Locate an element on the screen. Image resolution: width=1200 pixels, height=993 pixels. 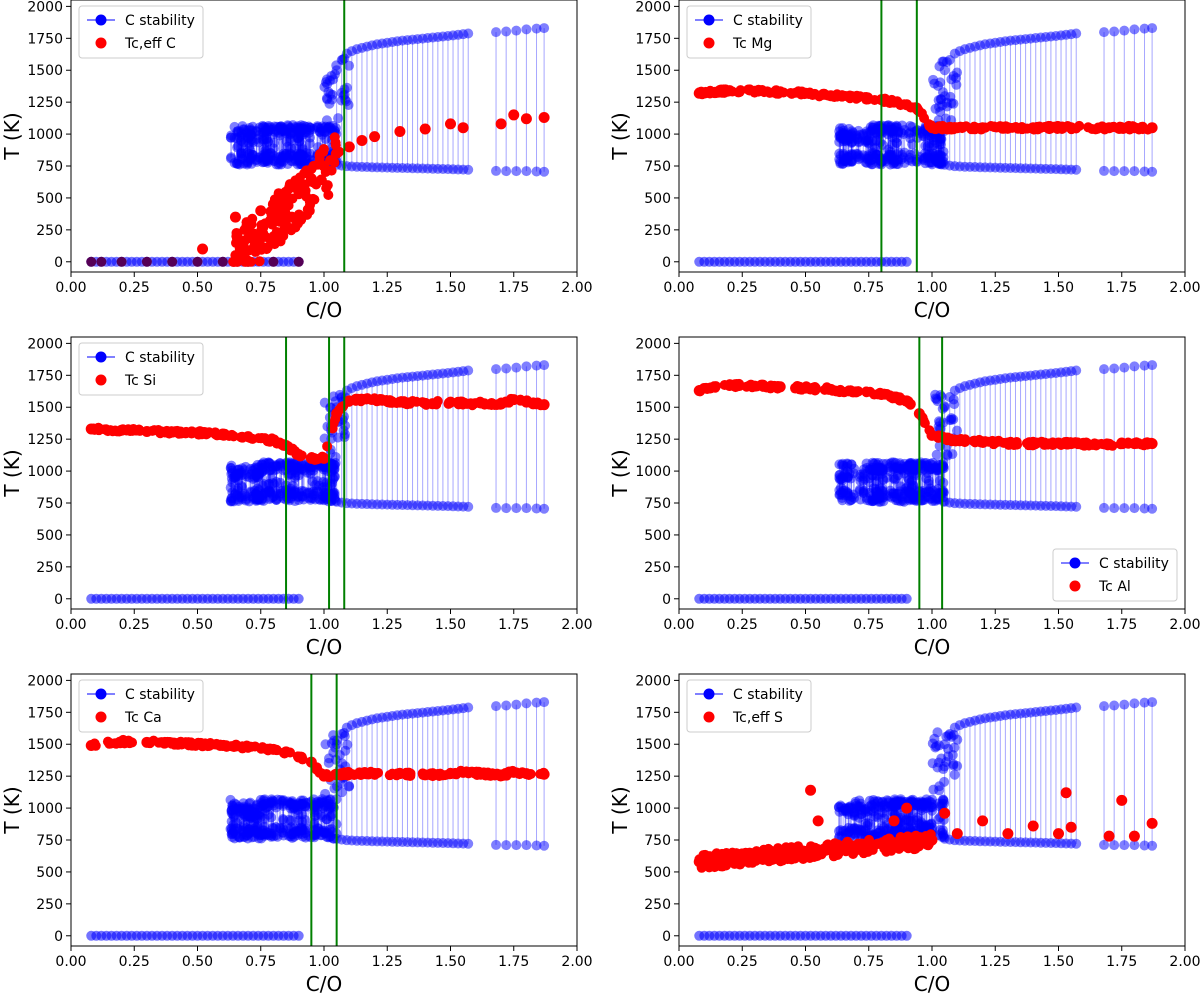
x-tick-label: 2.00 is located at coordinates (576, 625).